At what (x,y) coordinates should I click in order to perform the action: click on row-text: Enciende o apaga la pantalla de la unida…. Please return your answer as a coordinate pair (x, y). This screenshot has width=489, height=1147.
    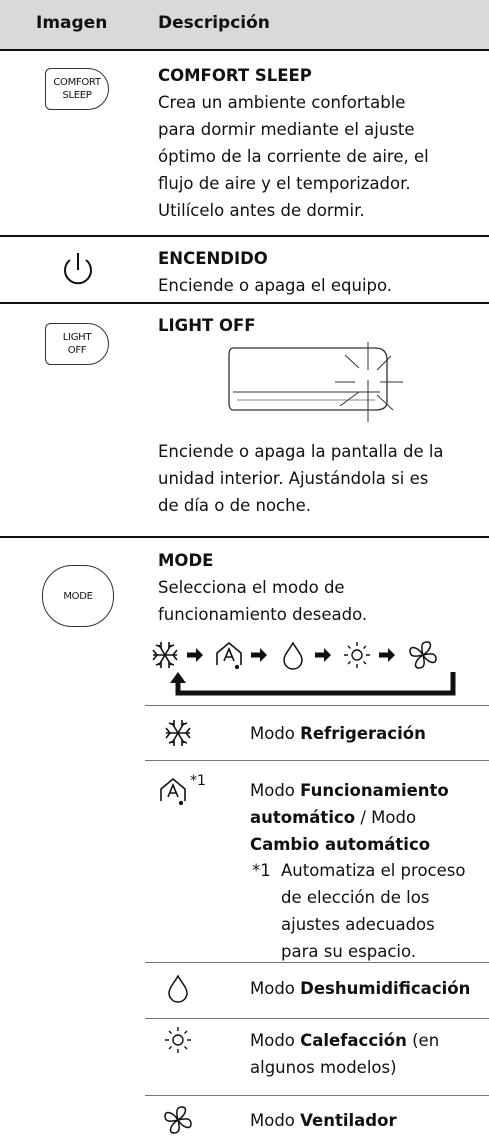
    Looking at the image, I should click on (301, 478).